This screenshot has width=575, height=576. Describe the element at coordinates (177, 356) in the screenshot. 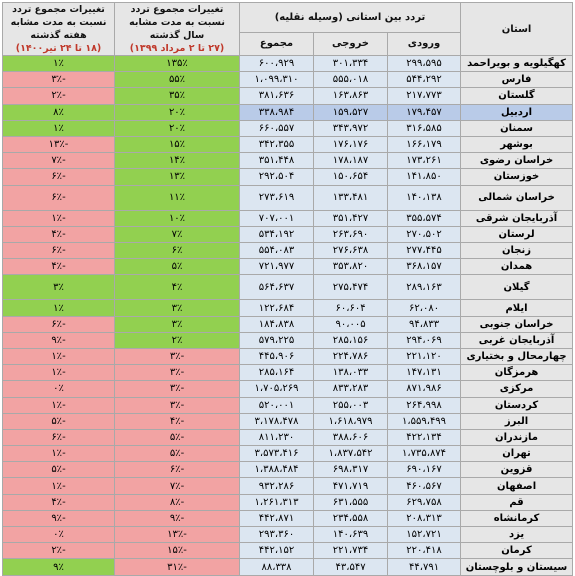

I see `yearly-change-cell: -۳٪` at that location.